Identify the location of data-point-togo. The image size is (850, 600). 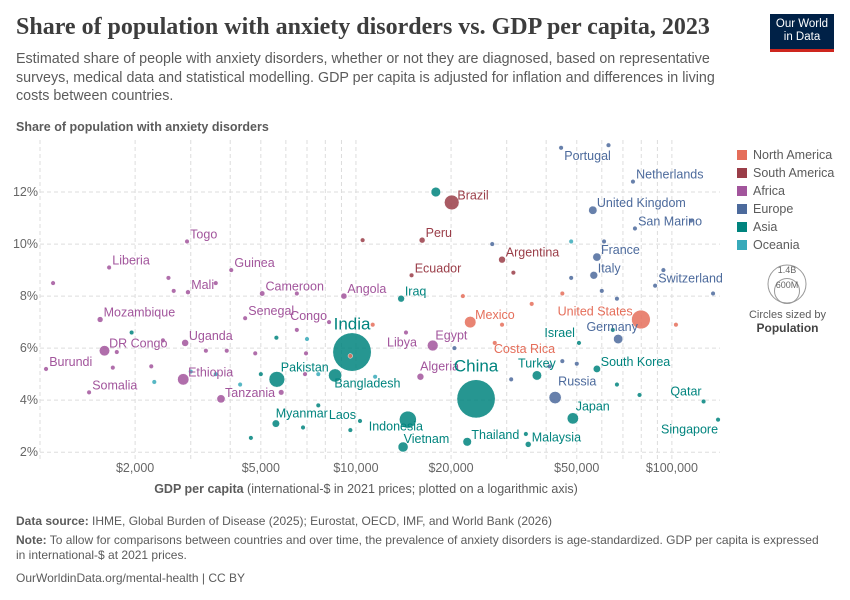
(187, 241).